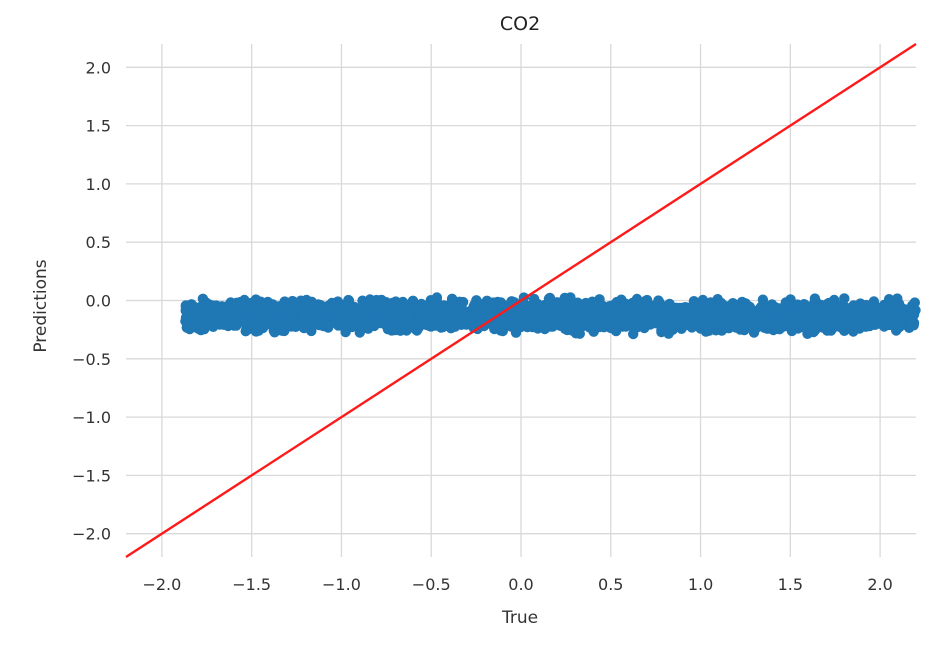  What do you see at coordinates (520, 584) in the screenshot?
I see `x-tick-label: 0.0` at bounding box center [520, 584].